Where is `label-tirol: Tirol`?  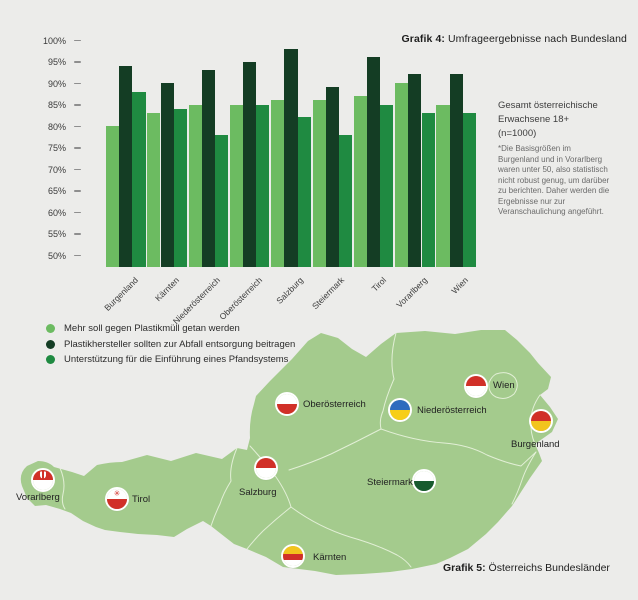
label-tirol: Tirol is located at coordinates (141, 499).